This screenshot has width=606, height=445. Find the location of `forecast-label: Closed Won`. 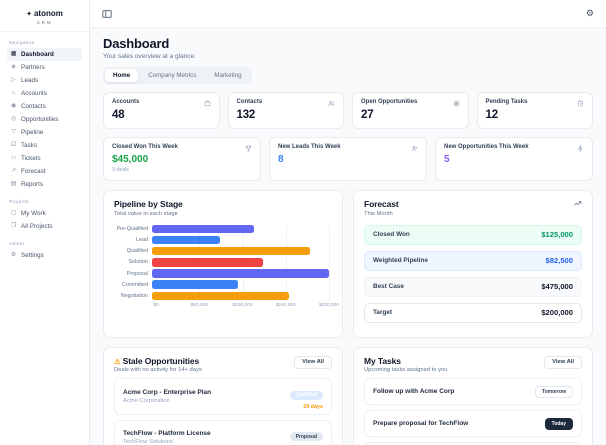

forecast-label: Closed Won is located at coordinates (391, 234).